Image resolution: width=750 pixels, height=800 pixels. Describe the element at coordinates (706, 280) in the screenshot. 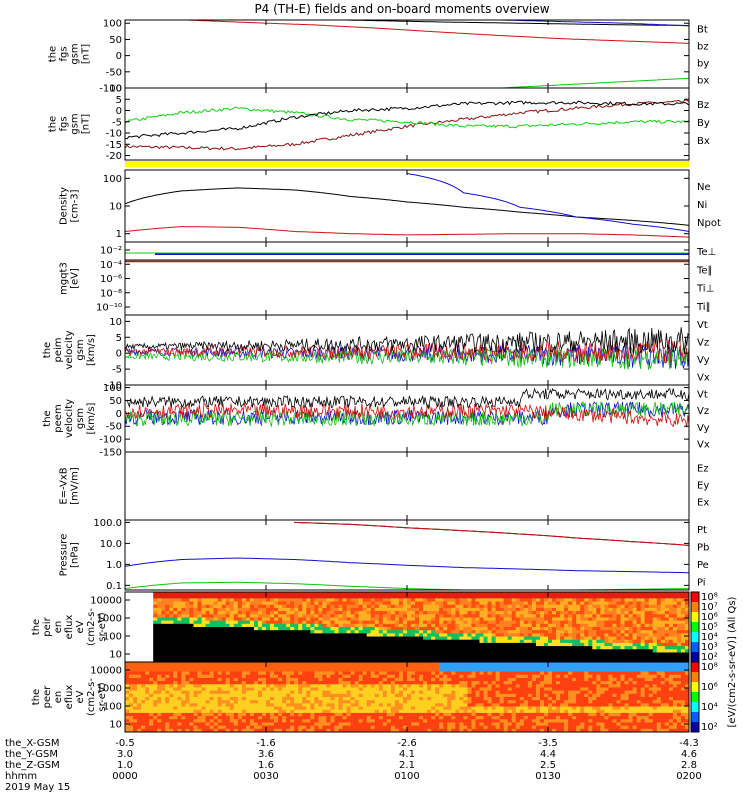

I see `panel-legend-mom_temp: Te⊥Te∥Ti⊥Ti∥` at that location.